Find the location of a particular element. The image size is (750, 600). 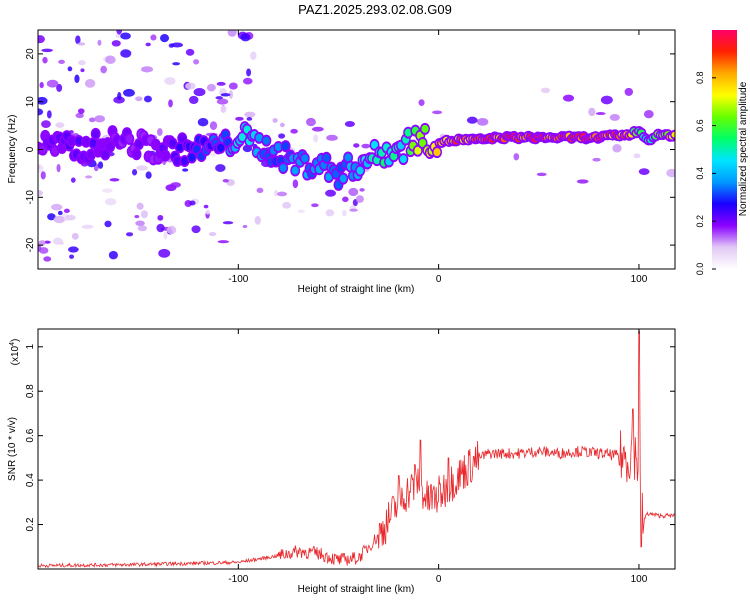

spectrogram-x-label: Height of straight line (km) is located at coordinates (356, 289).